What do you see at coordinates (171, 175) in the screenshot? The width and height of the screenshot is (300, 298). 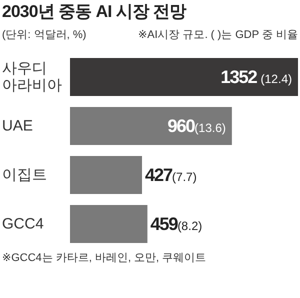 I see `data-label: 427(7.7)` at bounding box center [171, 175].